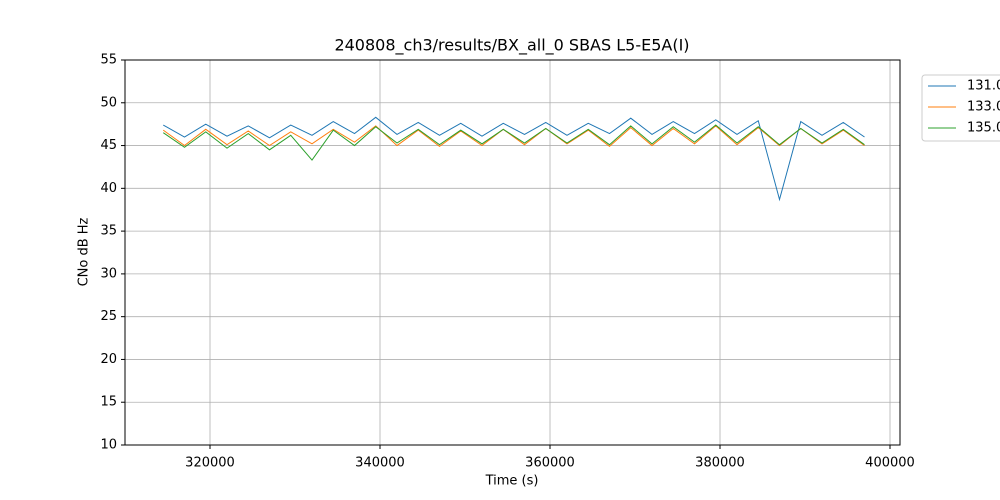 Image resolution: width=1000 pixels, height=500 pixels. I want to click on y-tick-label: 30, so click(108, 273).